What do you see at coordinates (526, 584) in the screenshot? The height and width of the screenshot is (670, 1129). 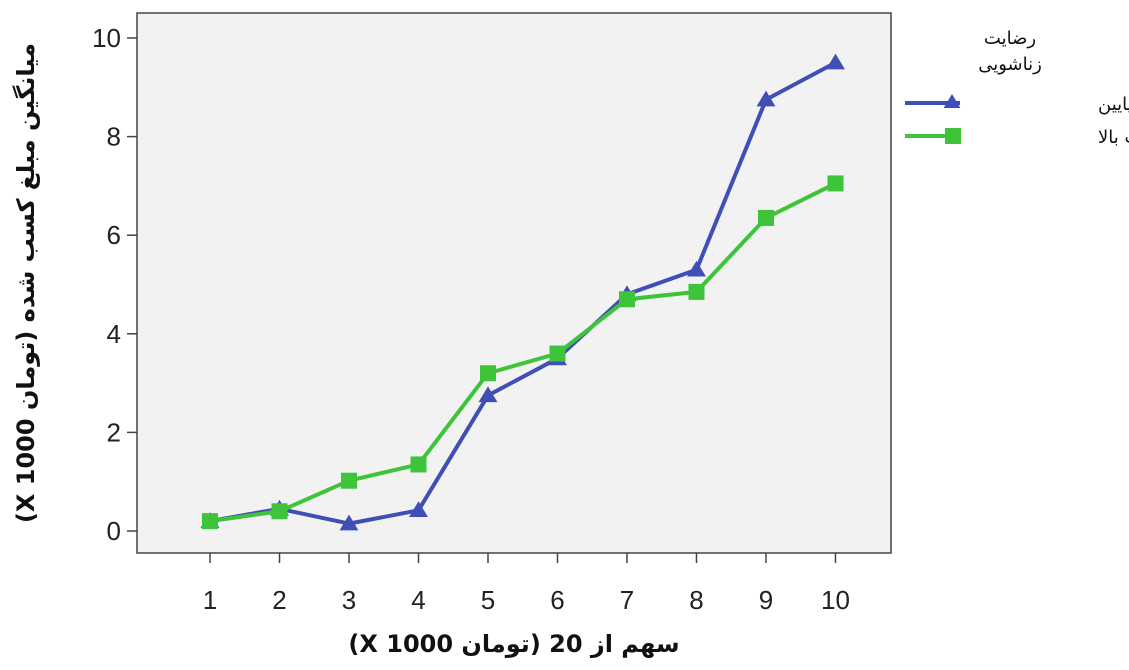 I see `x-axis: 1 2 3 4 5 6 7 8 9 10` at bounding box center [526, 584].